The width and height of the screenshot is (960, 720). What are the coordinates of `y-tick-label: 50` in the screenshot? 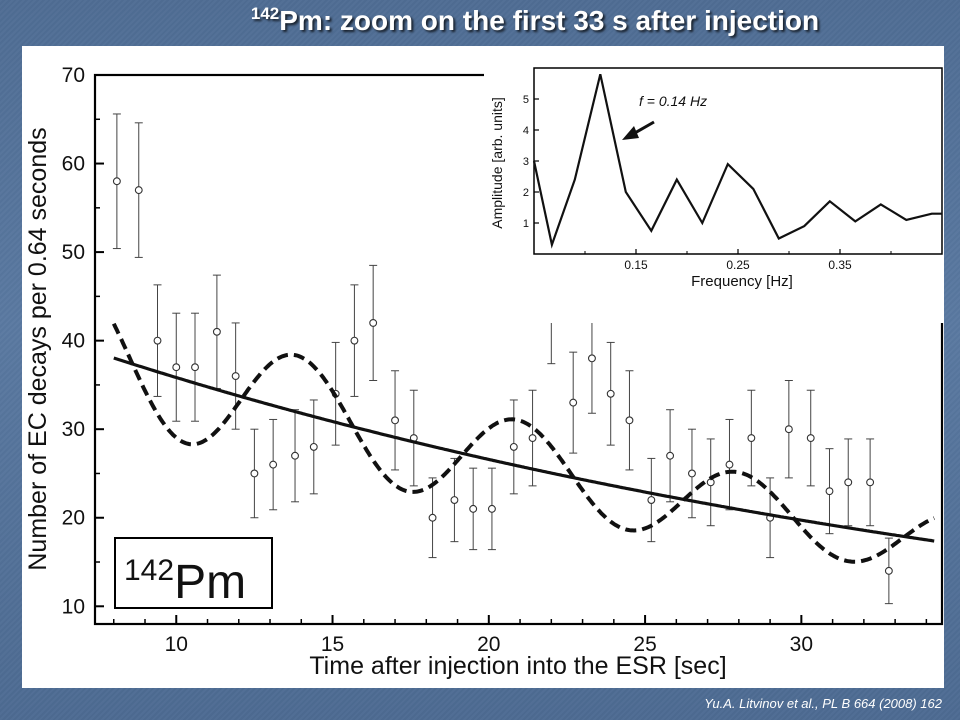 It's located at (73, 252).